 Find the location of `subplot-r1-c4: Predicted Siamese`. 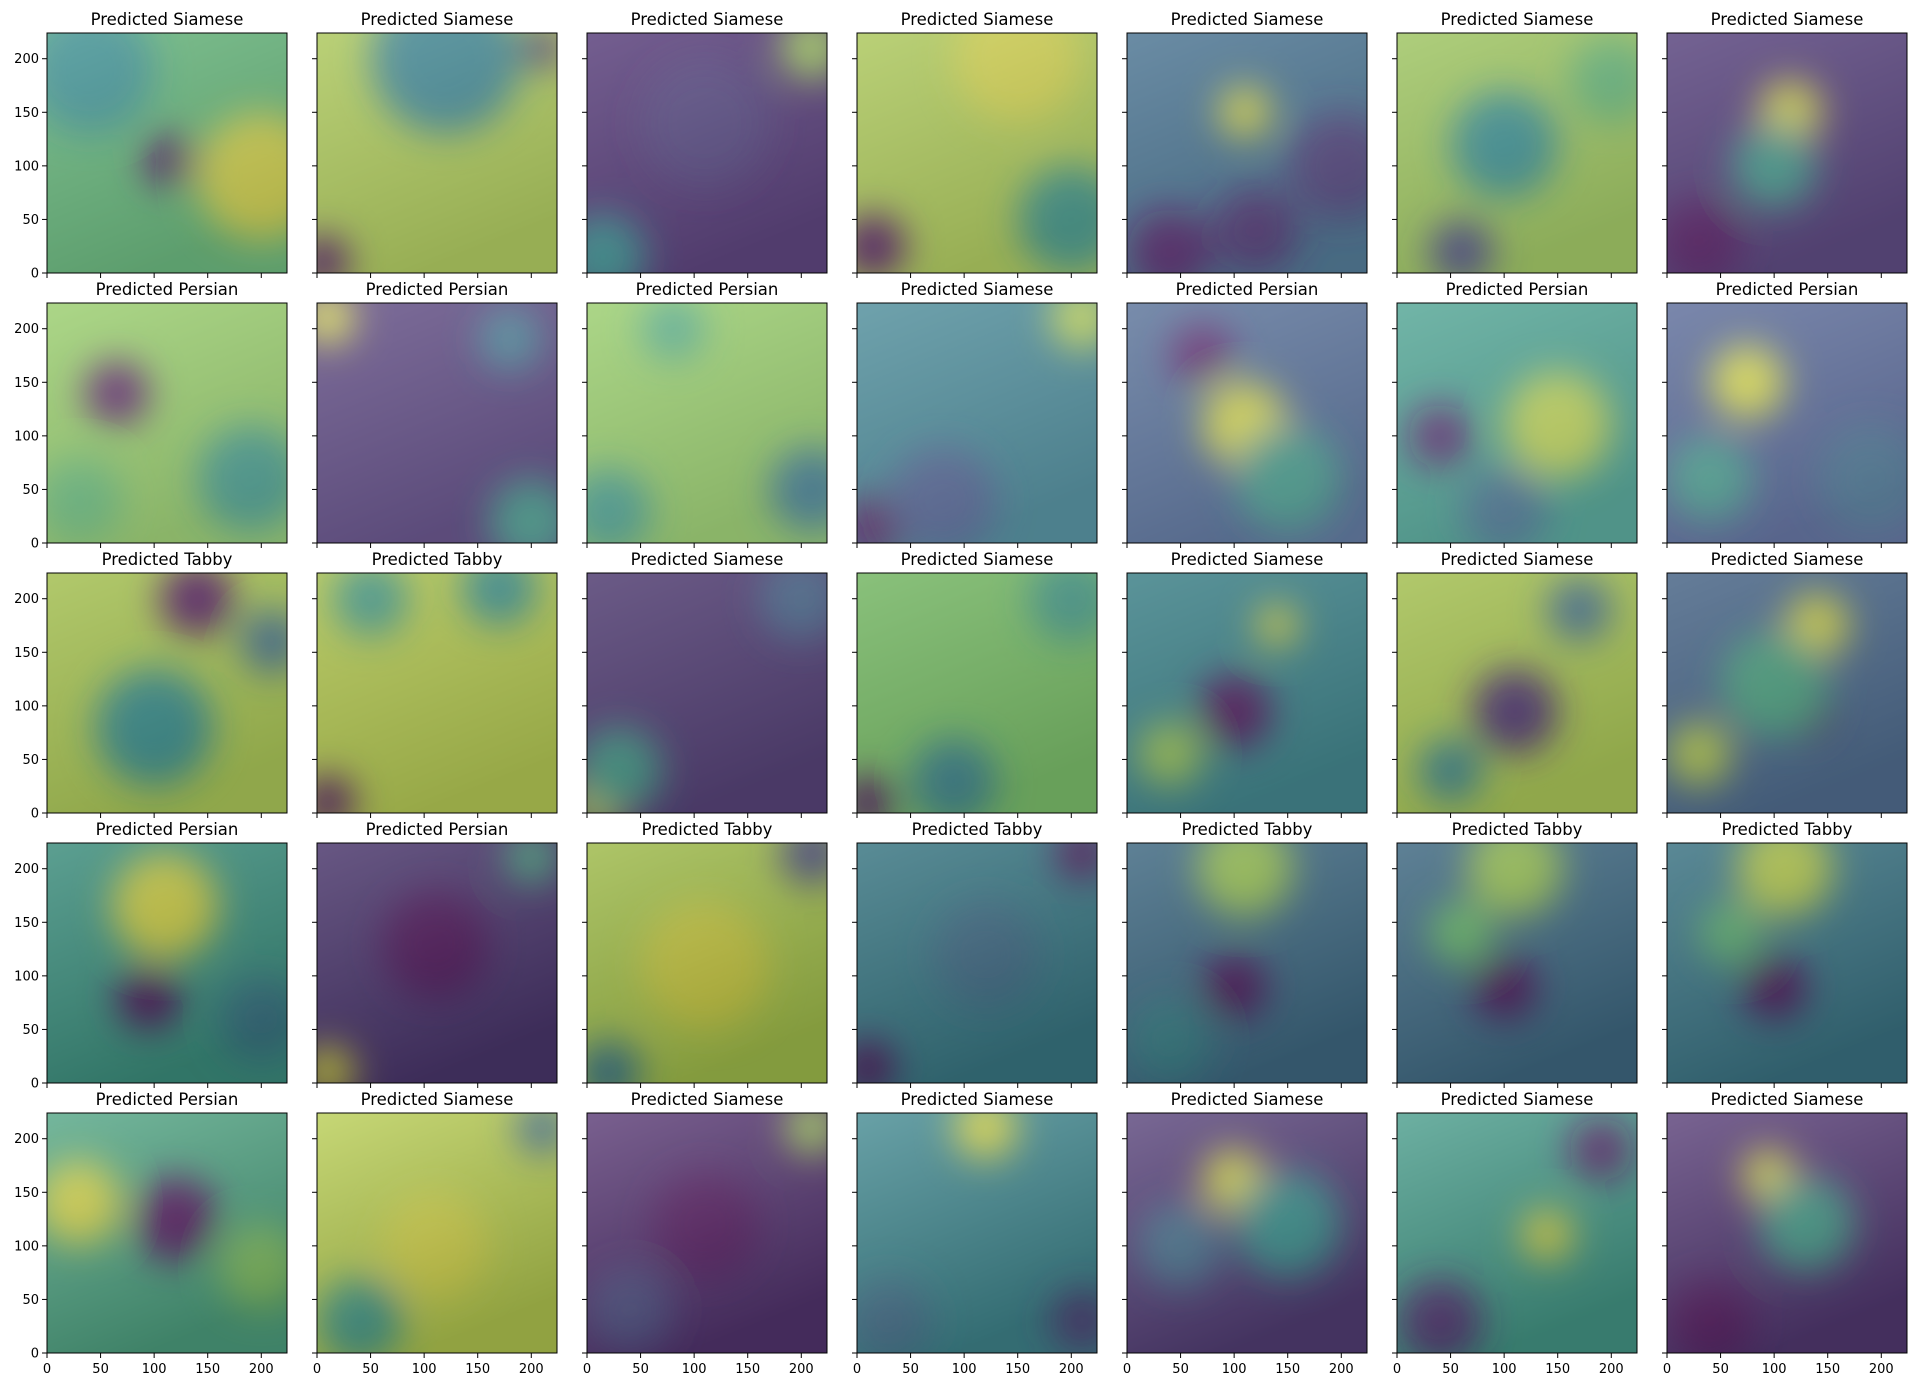

subplot-r1-c4: Predicted Siamese is located at coordinates (983, 139).